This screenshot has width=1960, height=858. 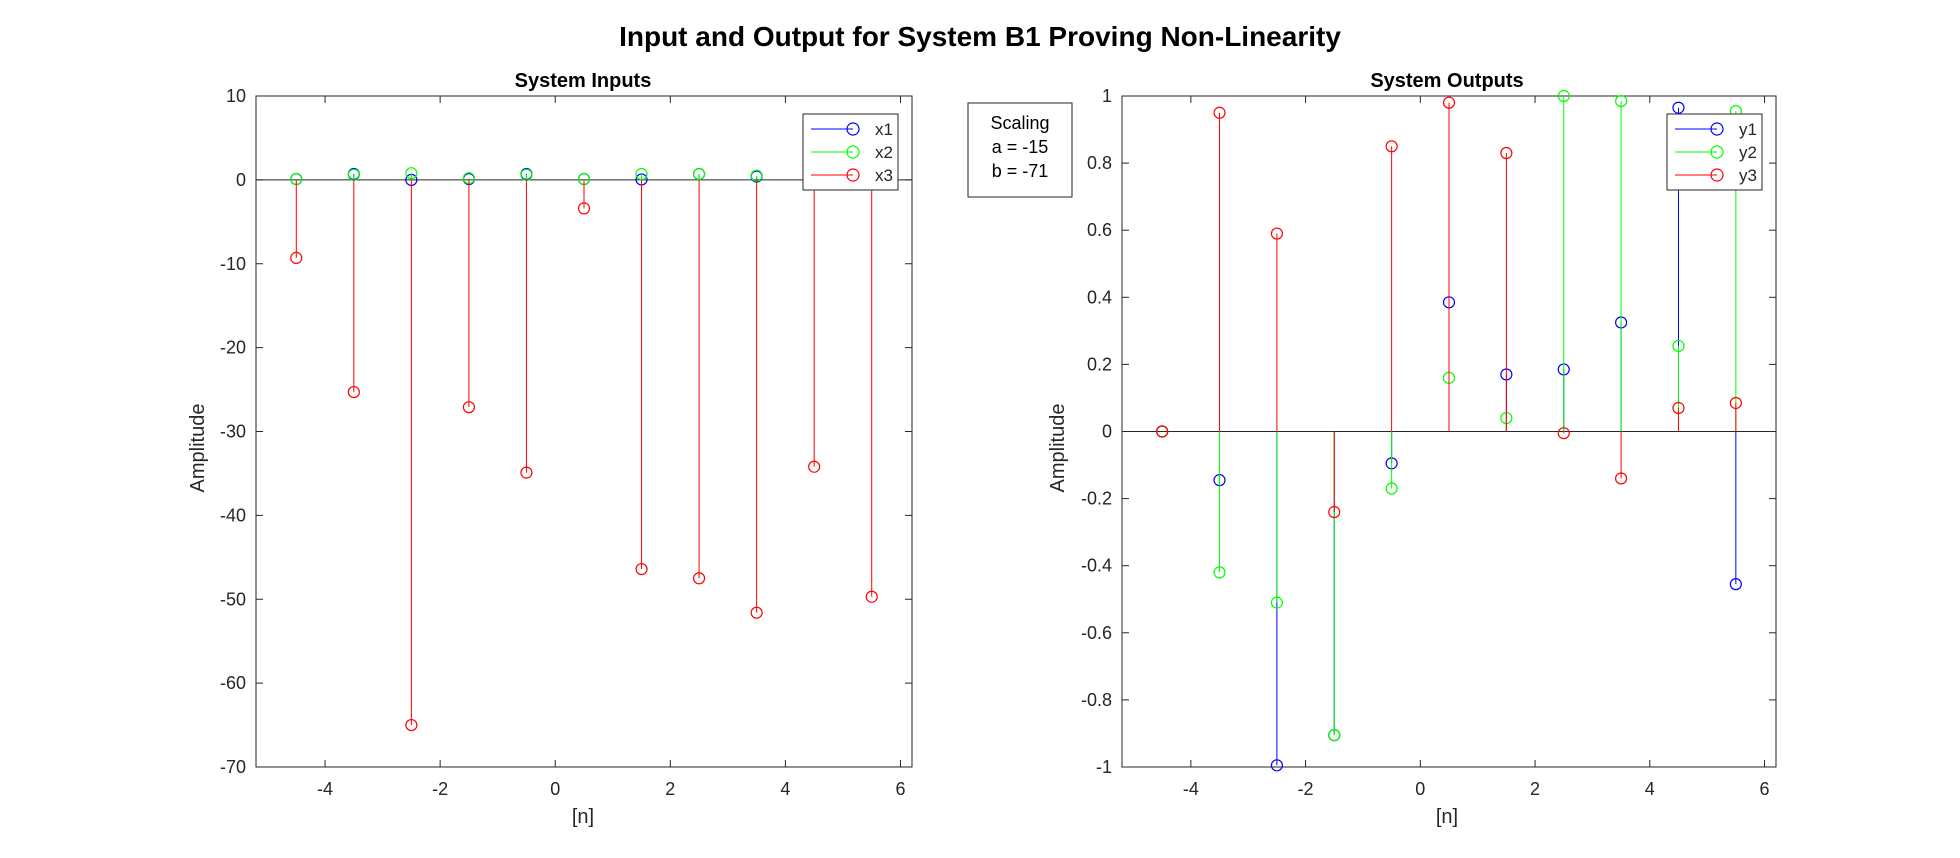 I want to click on legend-marker-x1, so click(x=853, y=129).